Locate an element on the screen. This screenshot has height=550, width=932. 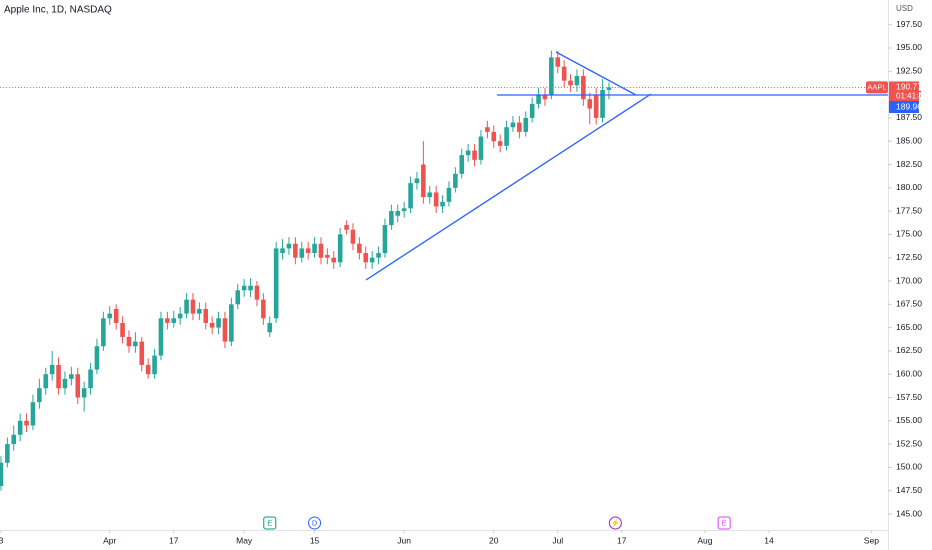
y-tick-label: 177.50 is located at coordinates (909, 210).